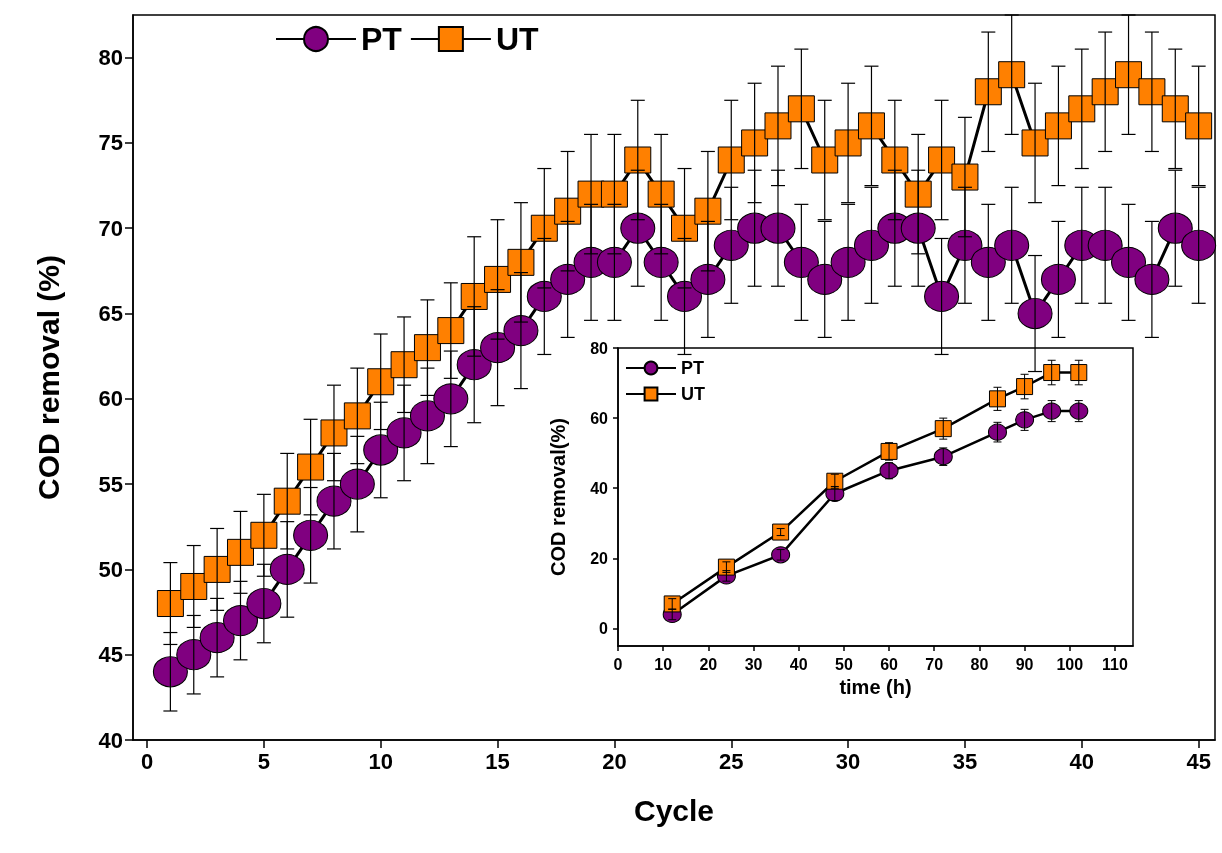 The width and height of the screenshot is (1222, 853). What do you see at coordinates (1070, 664) in the screenshot?
I see `x-tick-label: 100` at bounding box center [1070, 664].